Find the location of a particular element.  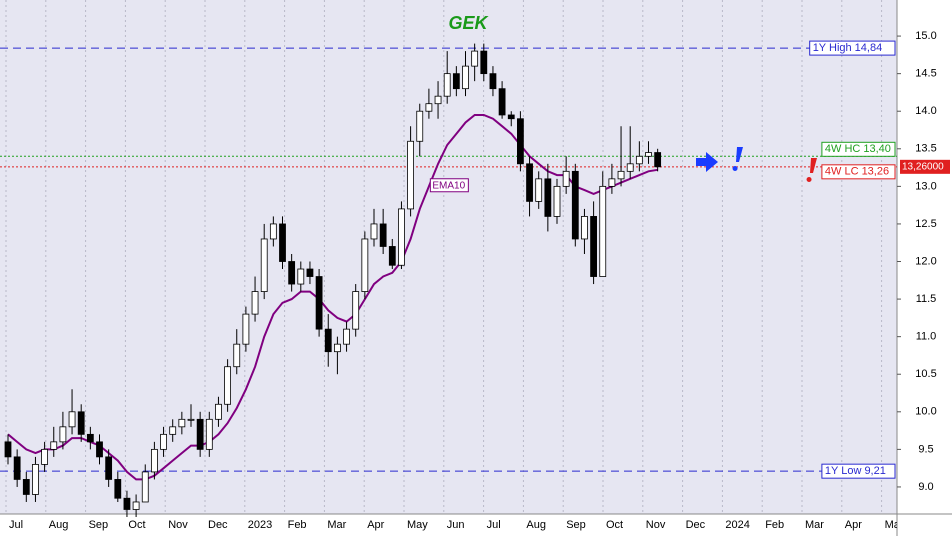

price-tag: 13,26000 is located at coordinates (923, 166).